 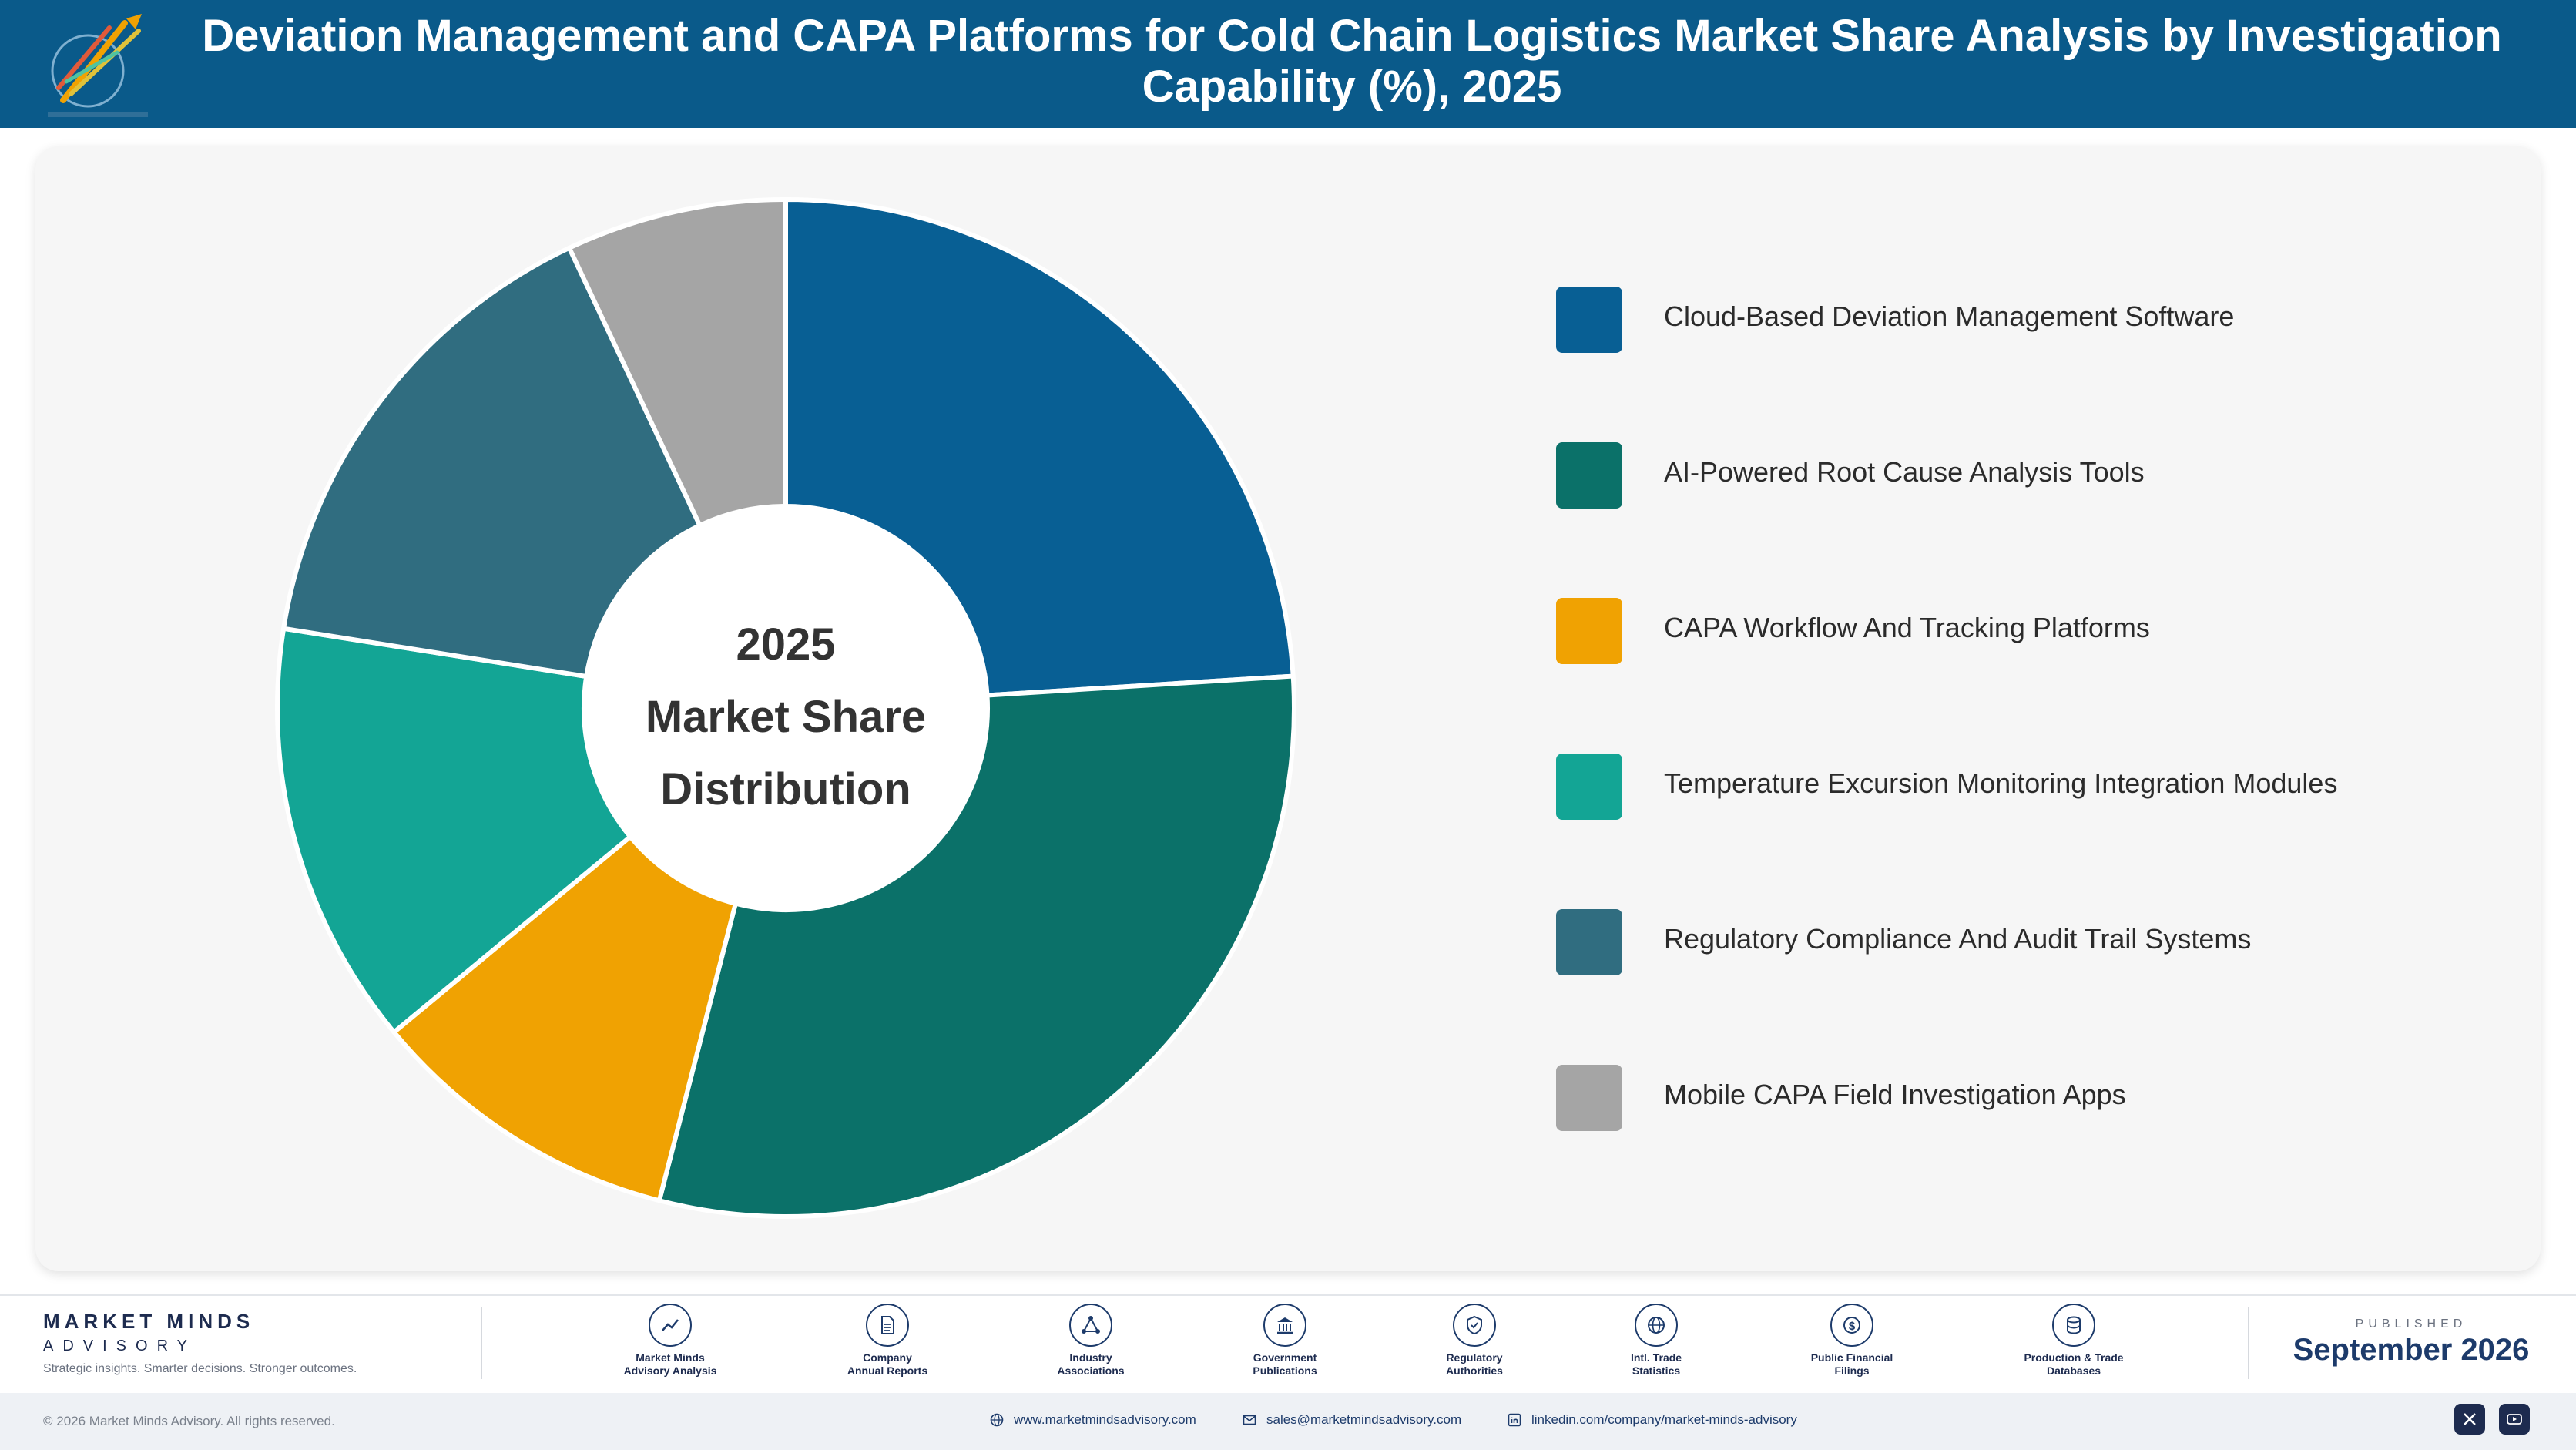 I want to click on email-text: sales@marketmindsadvisory.com, so click(x=1364, y=1419).